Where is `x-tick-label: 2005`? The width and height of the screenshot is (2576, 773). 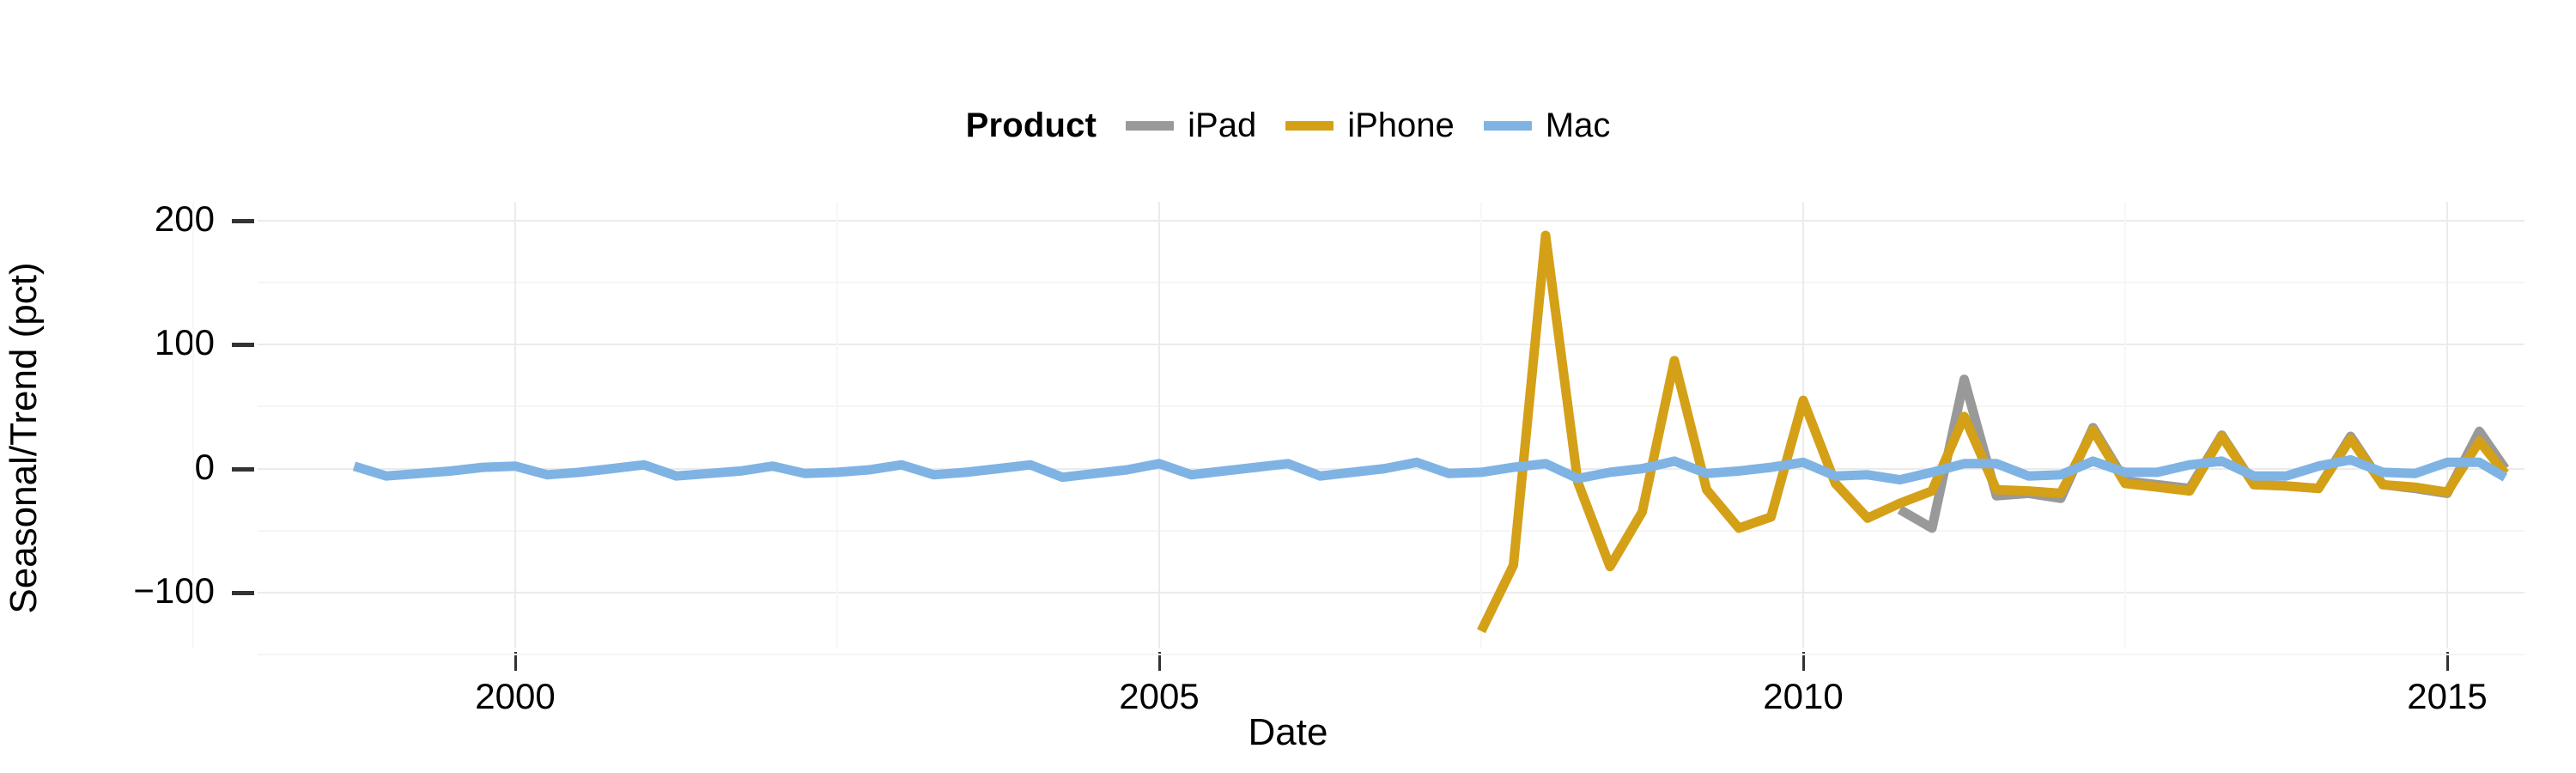
x-tick-label: 2005 is located at coordinates (1159, 696).